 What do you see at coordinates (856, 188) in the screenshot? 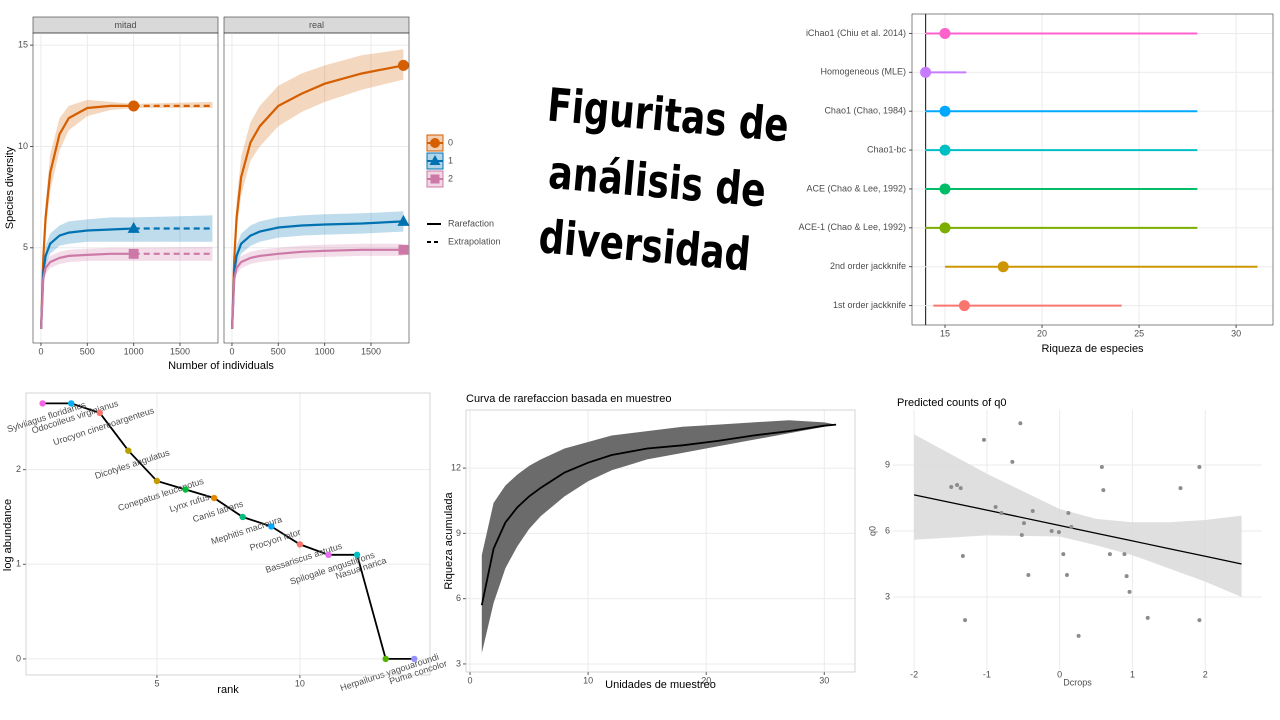
I see `y-tick-label: ACE (Chao & Lee, 1992)` at bounding box center [856, 188].